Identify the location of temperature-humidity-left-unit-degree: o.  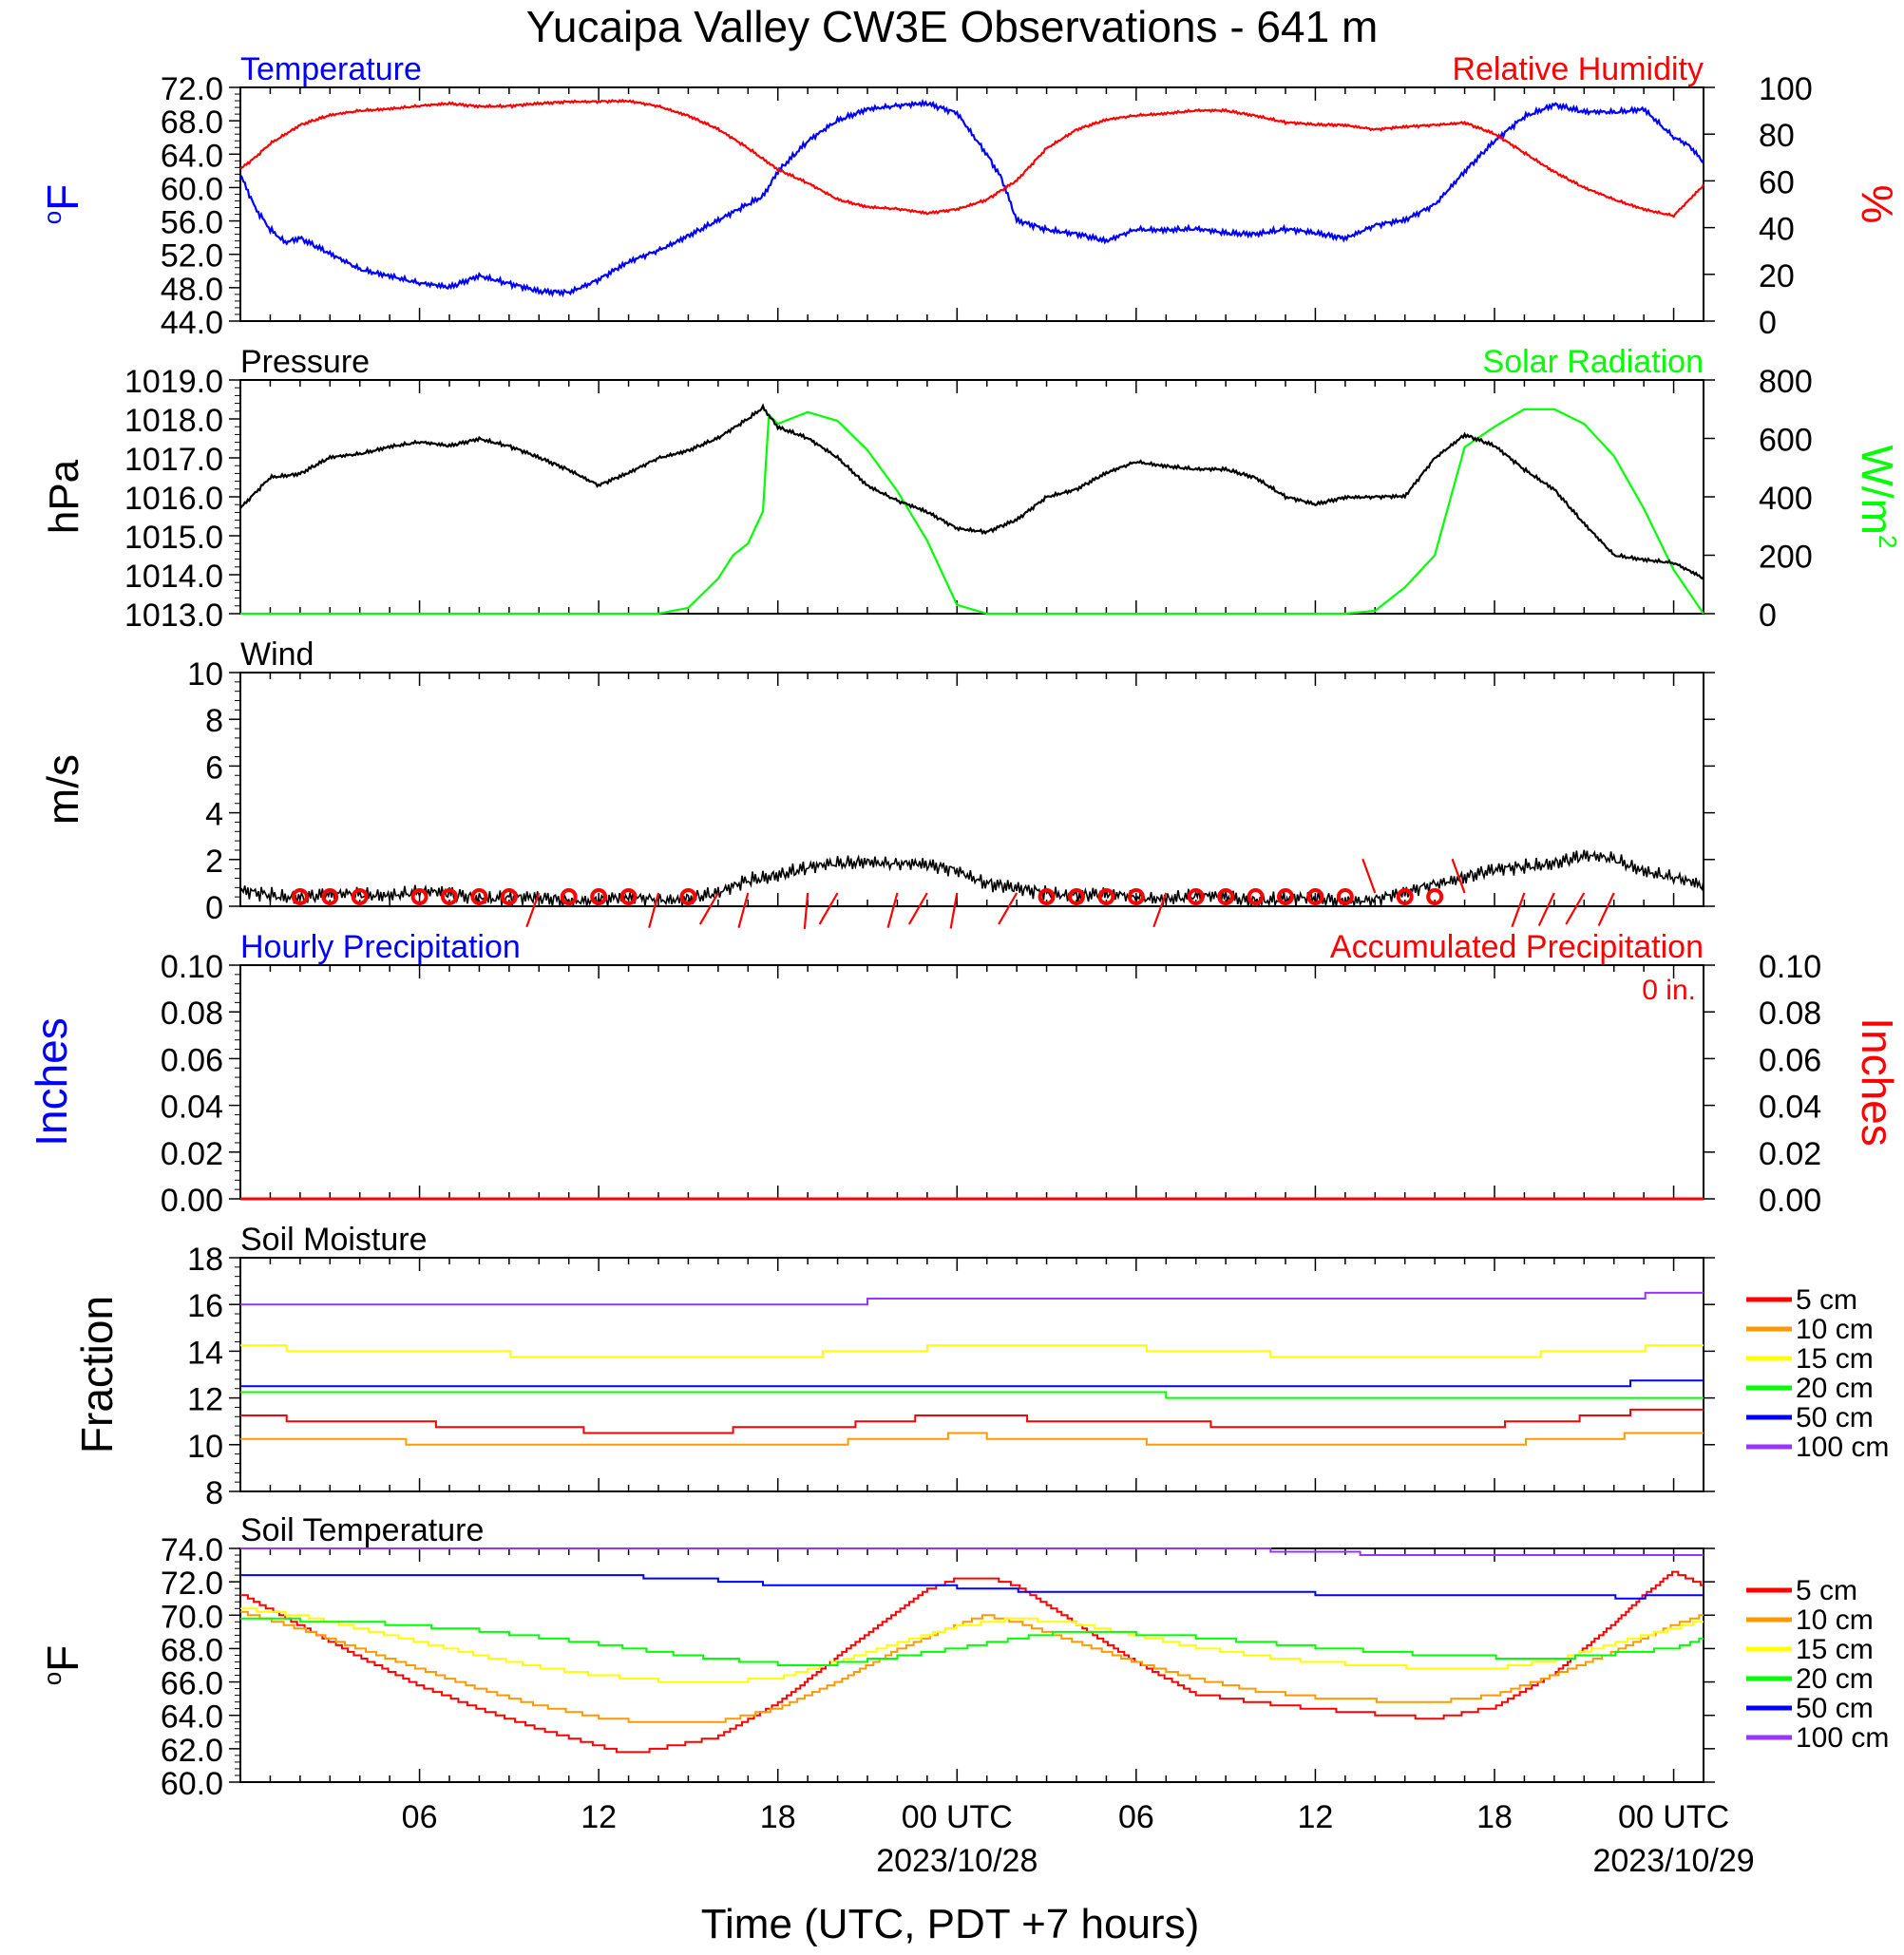
(52, 217).